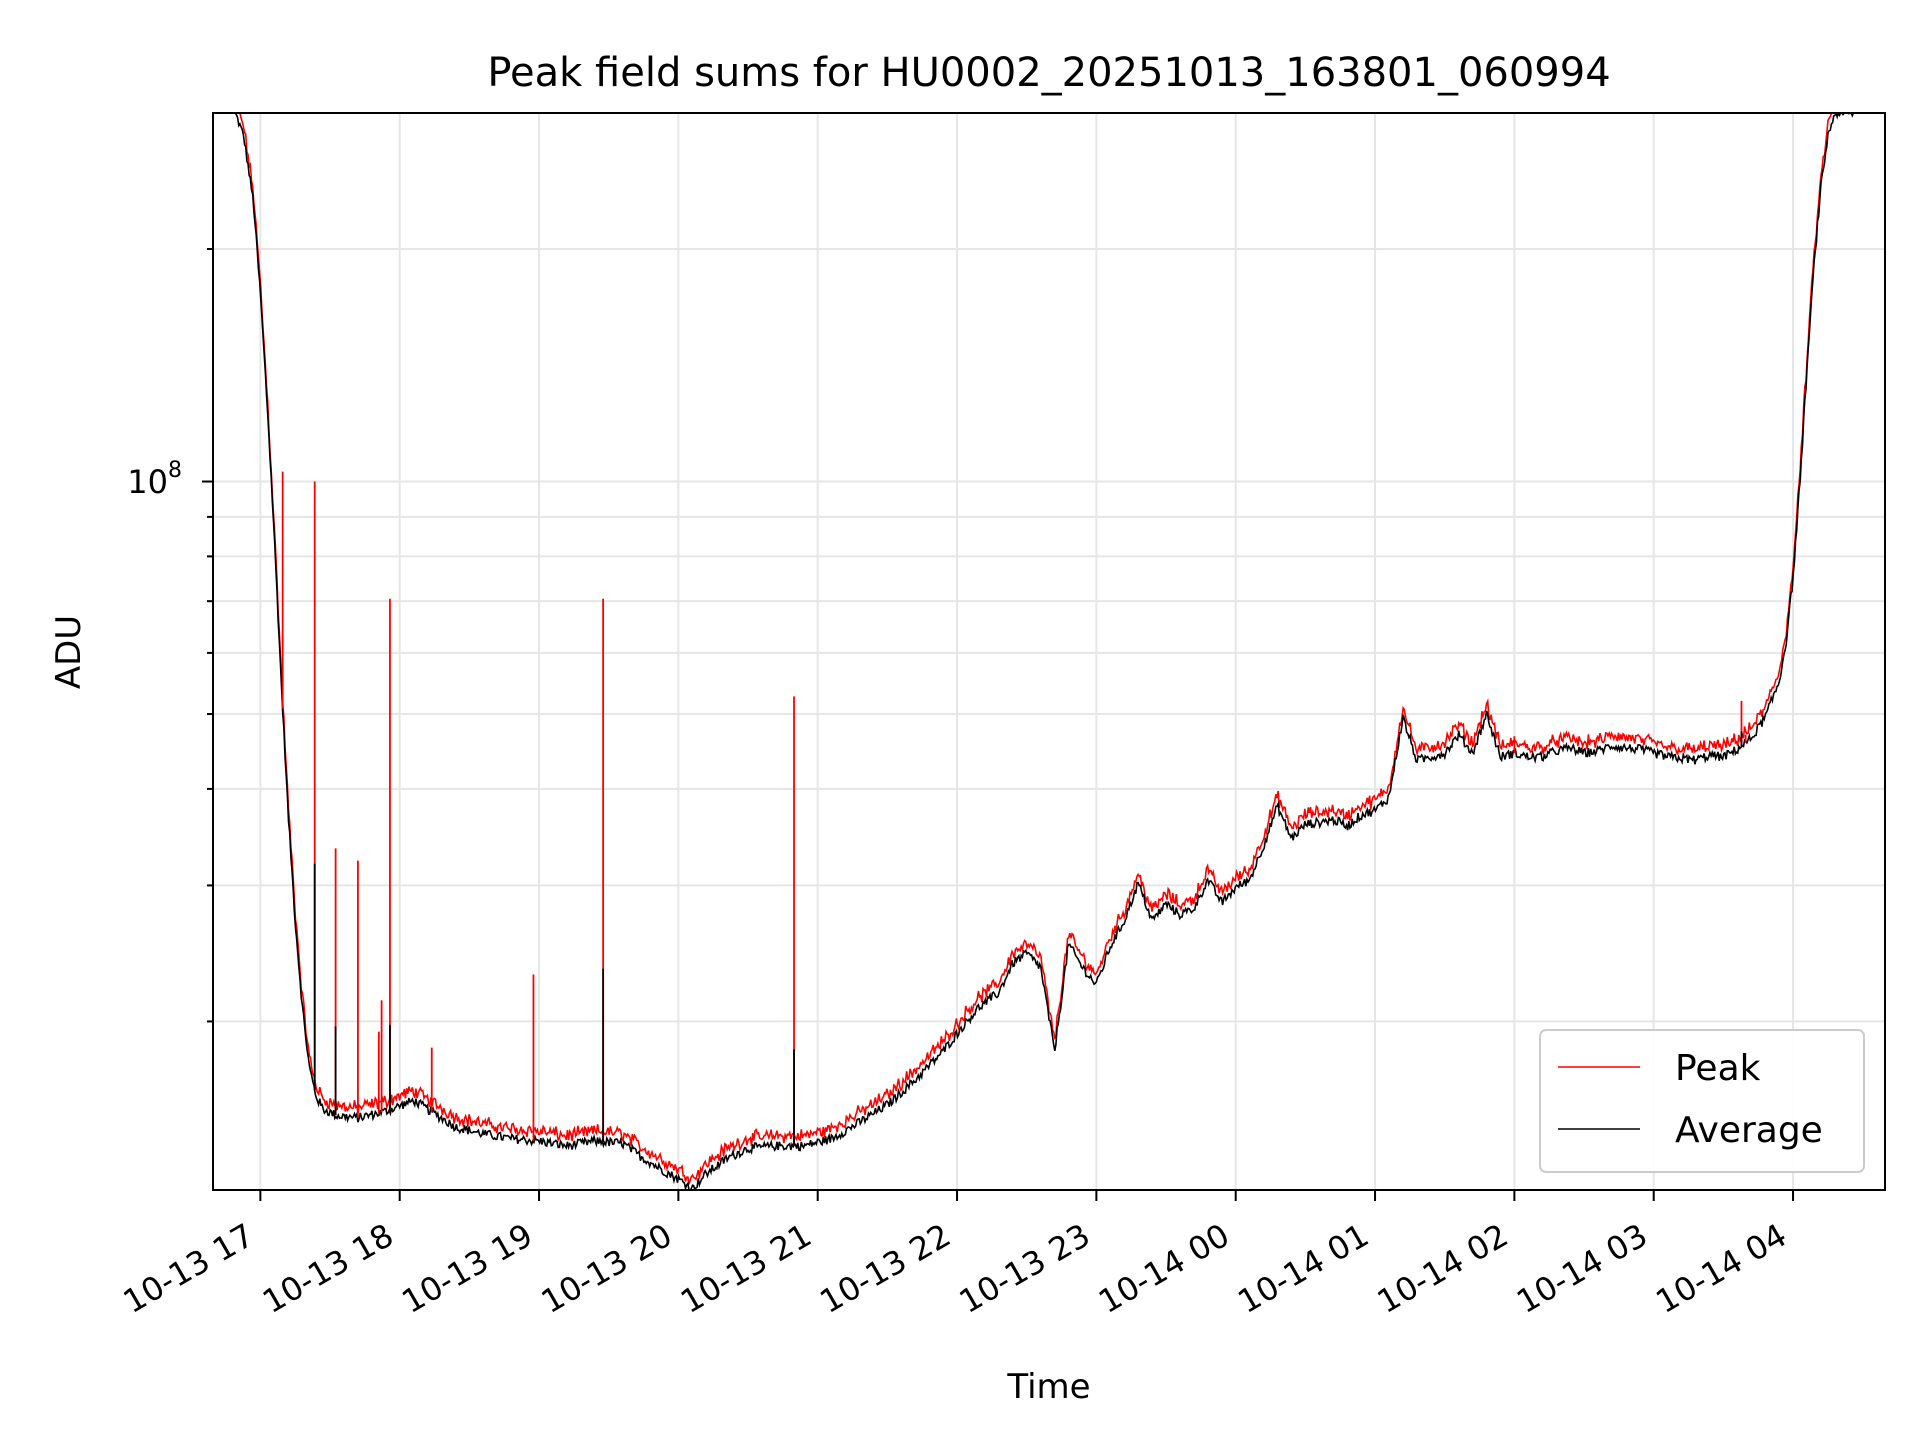 This screenshot has height=1440, width=1920. Describe the element at coordinates (1048, 1387) in the screenshot. I see `x-axis-label: Time` at that location.